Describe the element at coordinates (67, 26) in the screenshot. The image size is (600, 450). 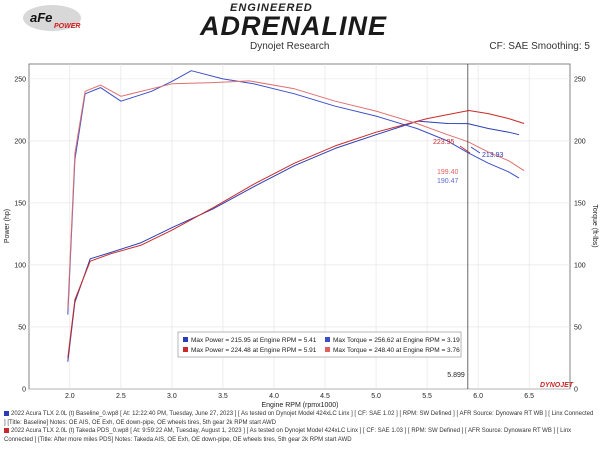
I see `logo-sub: POWER` at that location.